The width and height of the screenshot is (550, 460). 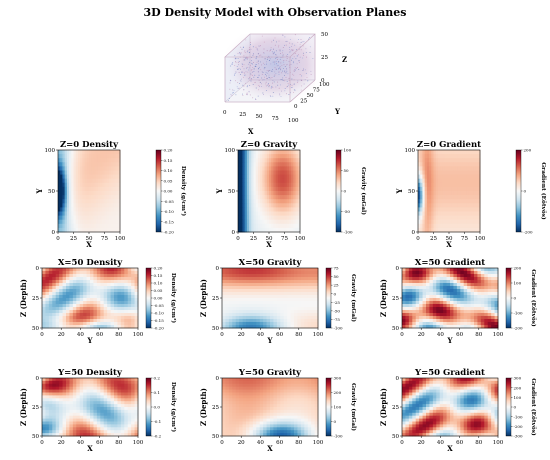 I want to click on y-tick-label: 25, so click(x=35, y=299).